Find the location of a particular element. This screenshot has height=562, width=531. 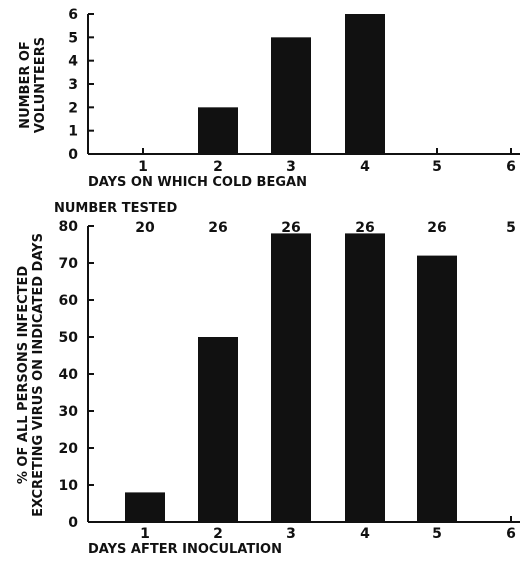

y-axis-label-line-2: VOLUNTEERS is located at coordinates (40, 85).